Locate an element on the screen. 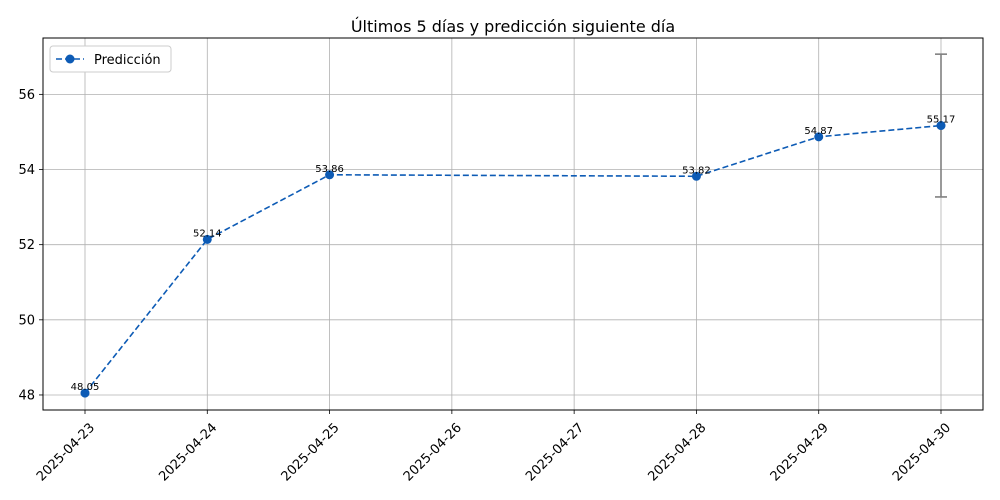 Image resolution: width=1000 pixels, height=500 pixels. x-tick-label: 2025-04-28 is located at coordinates (677, 452).